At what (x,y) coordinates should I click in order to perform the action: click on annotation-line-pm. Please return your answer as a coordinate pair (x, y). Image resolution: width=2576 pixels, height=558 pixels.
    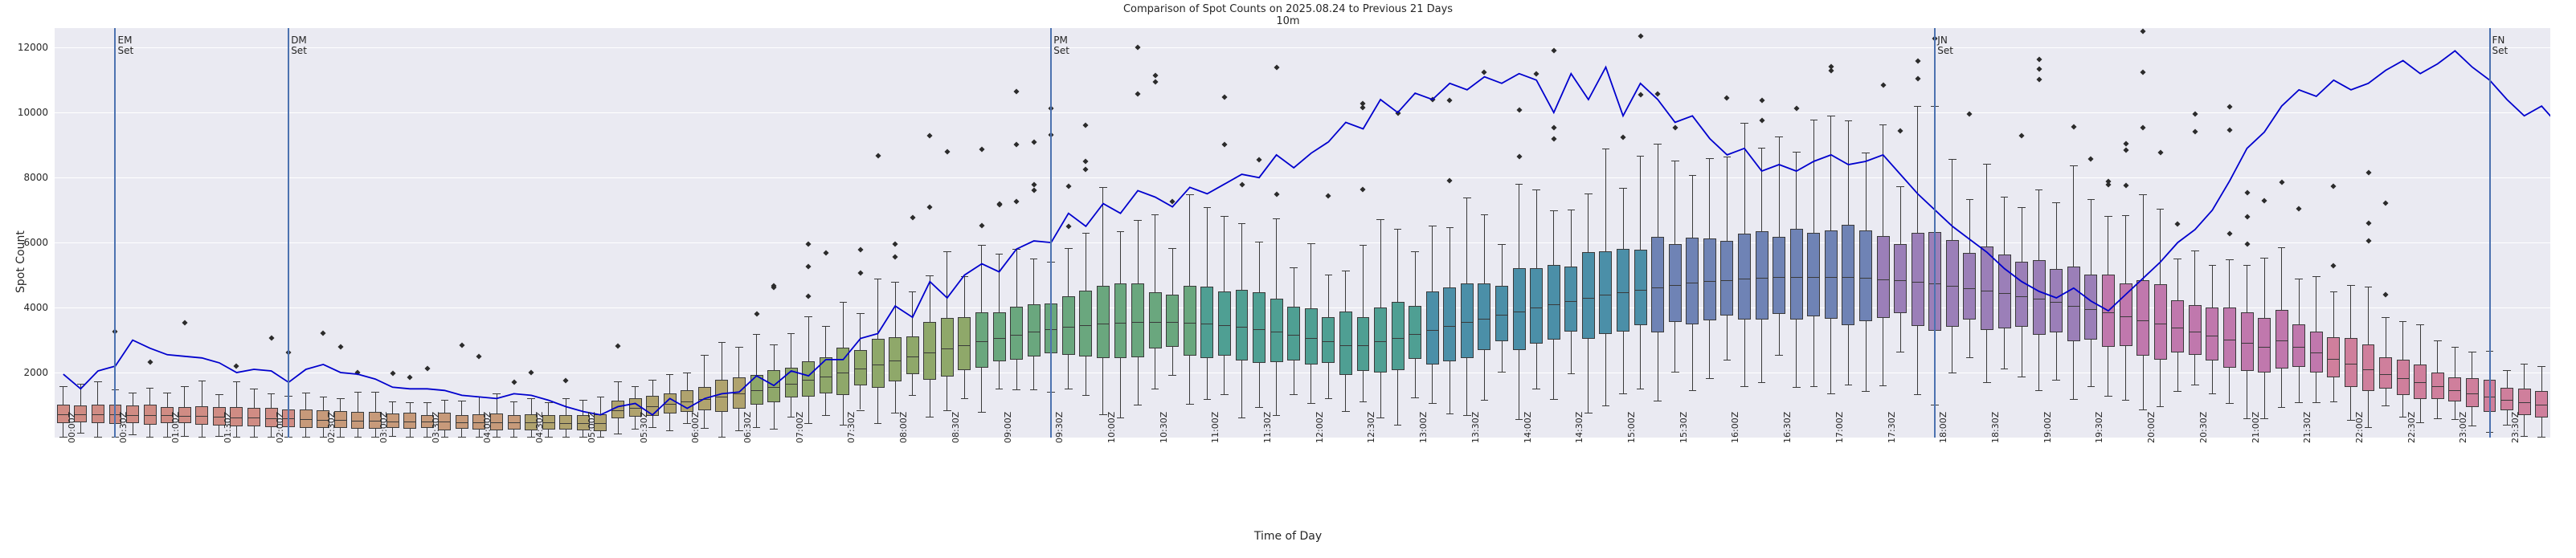
    Looking at the image, I should click on (1051, 233).